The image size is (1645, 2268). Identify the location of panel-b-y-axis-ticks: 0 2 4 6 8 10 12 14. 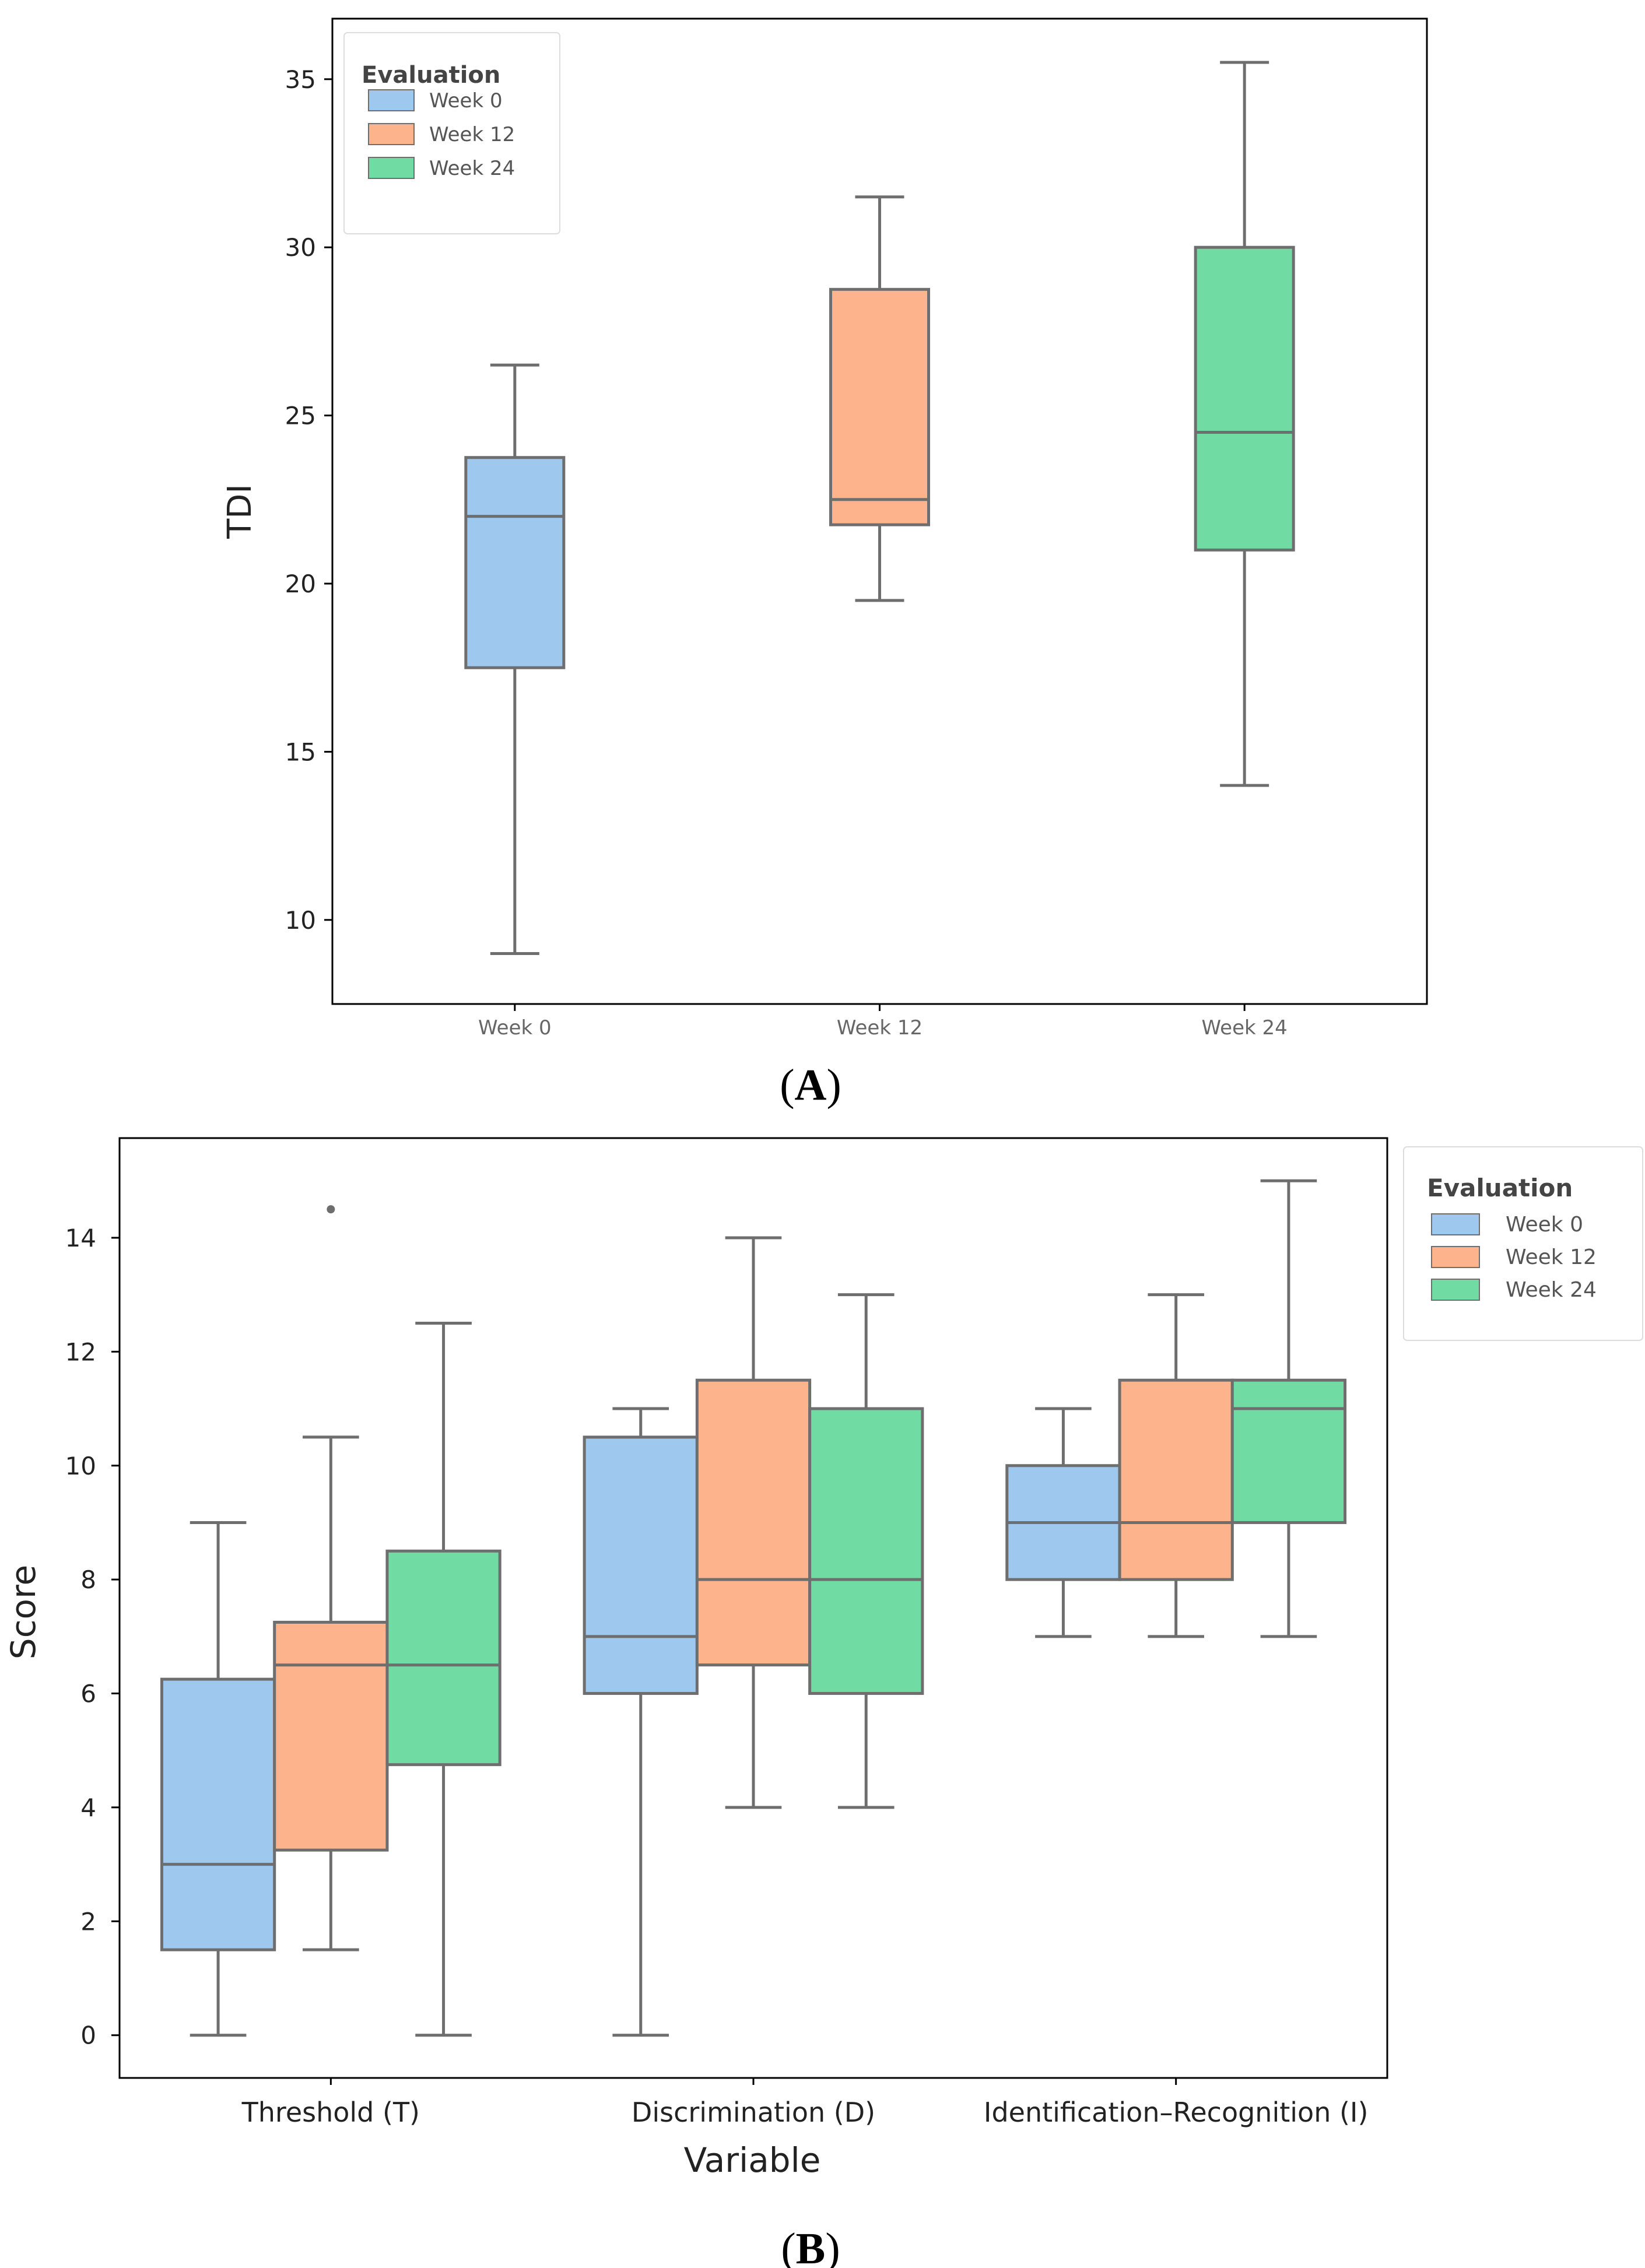
(92, 1637).